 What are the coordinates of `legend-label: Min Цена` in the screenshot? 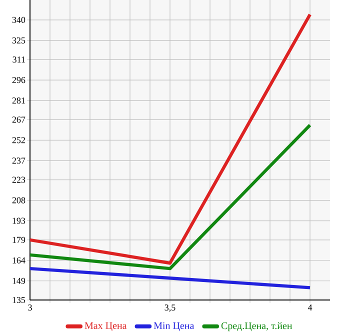 It's located at (174, 327).